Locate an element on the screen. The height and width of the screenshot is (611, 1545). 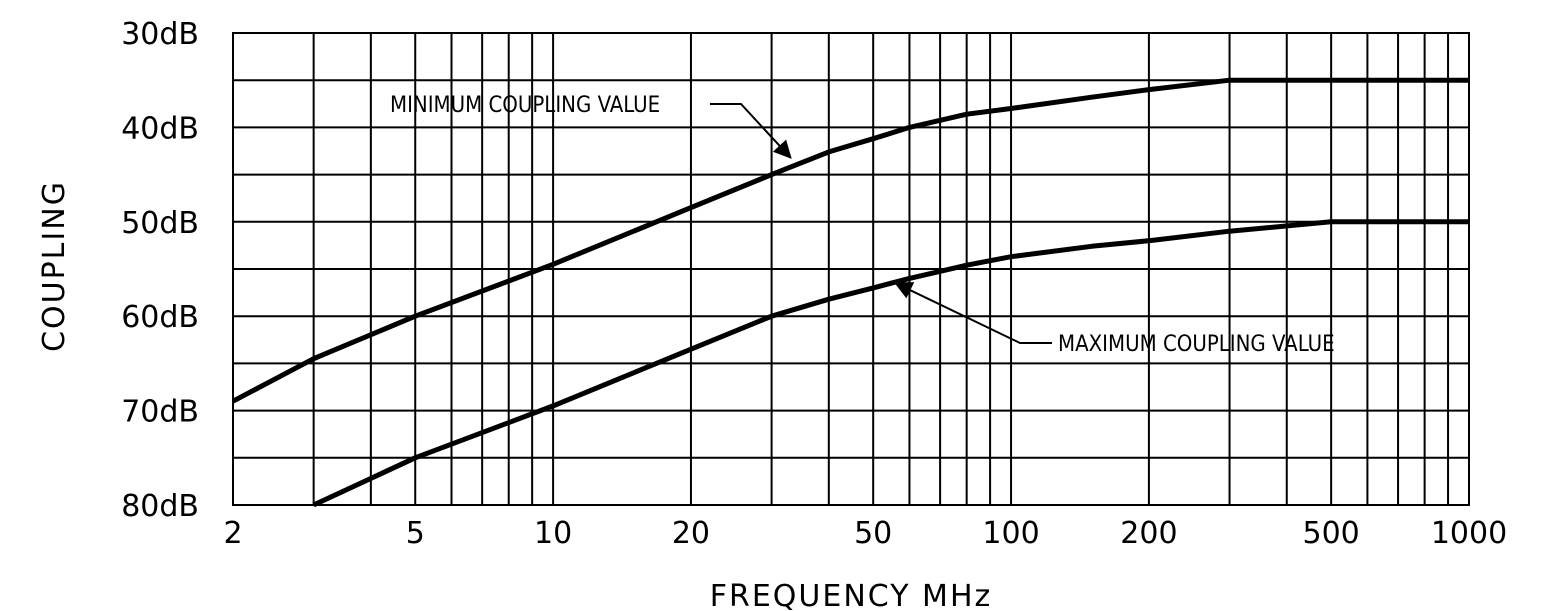
x-tick-label: 5 is located at coordinates (415, 533).